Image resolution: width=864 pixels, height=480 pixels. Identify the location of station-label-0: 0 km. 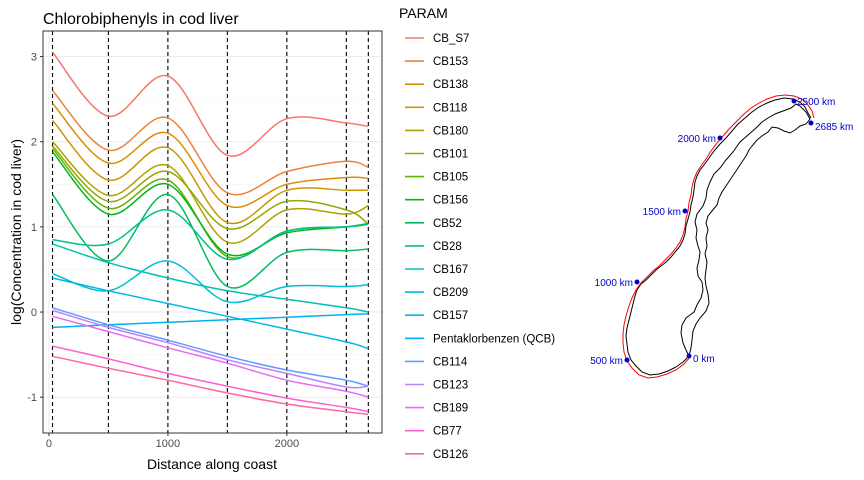
(704, 359).